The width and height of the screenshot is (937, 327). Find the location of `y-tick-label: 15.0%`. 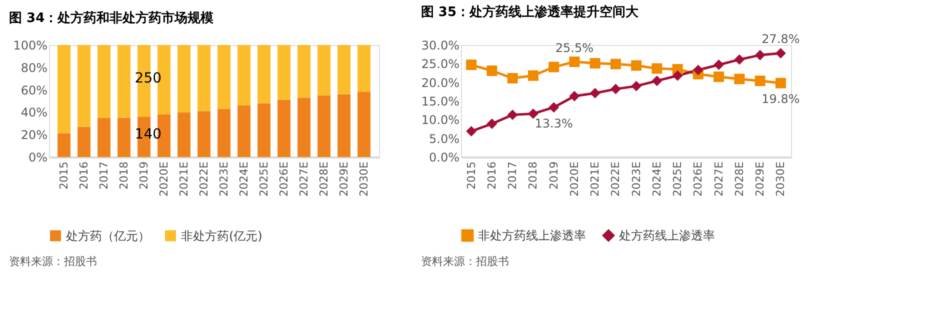

y-tick-label: 15.0% is located at coordinates (440, 101).